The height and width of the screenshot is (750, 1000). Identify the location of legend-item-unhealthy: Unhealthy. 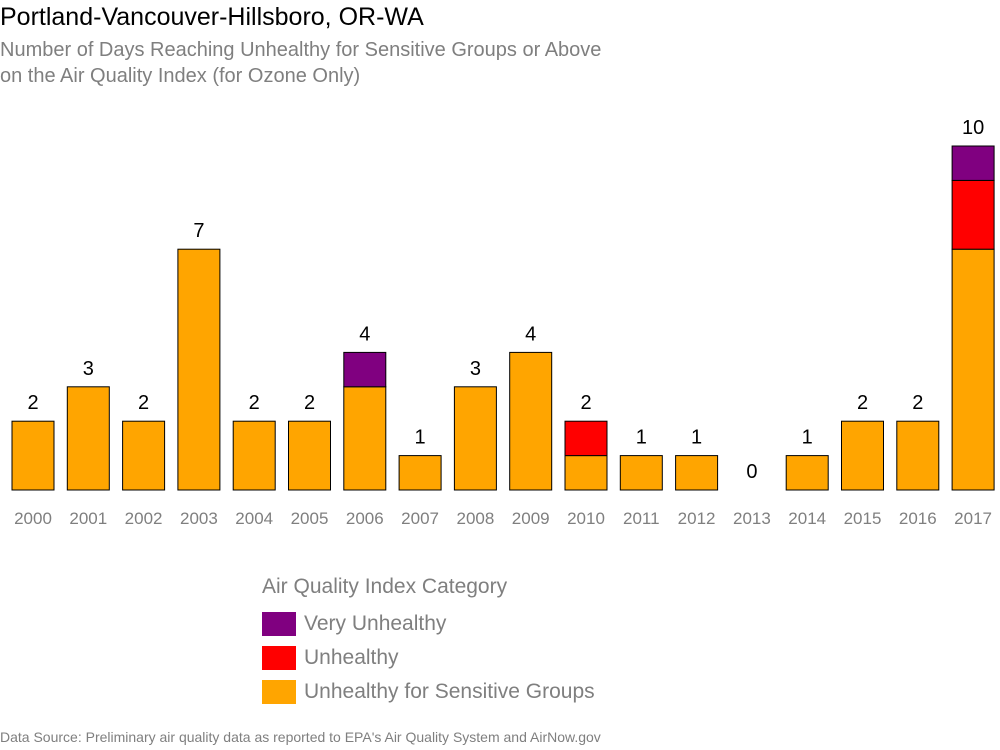
(428, 658).